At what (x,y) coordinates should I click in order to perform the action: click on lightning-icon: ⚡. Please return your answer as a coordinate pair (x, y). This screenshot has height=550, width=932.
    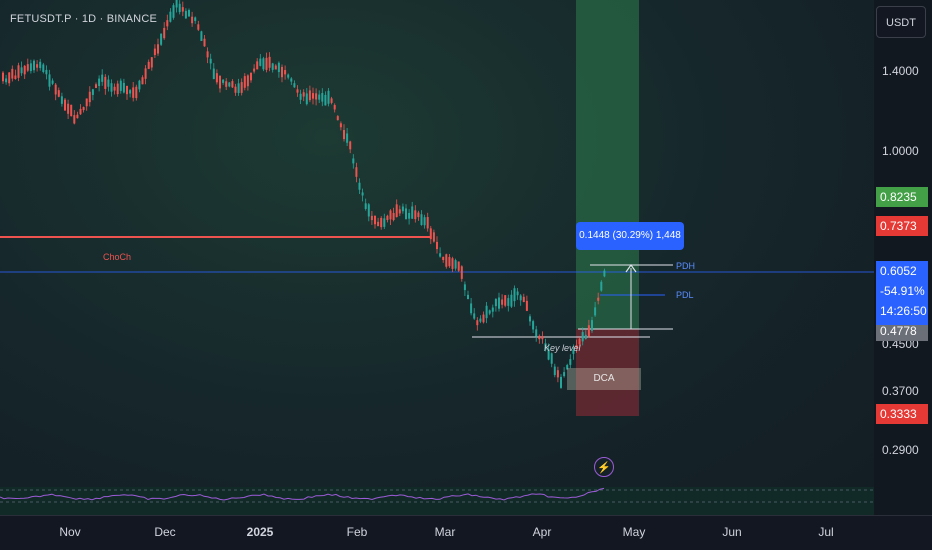
    Looking at the image, I should click on (604, 467).